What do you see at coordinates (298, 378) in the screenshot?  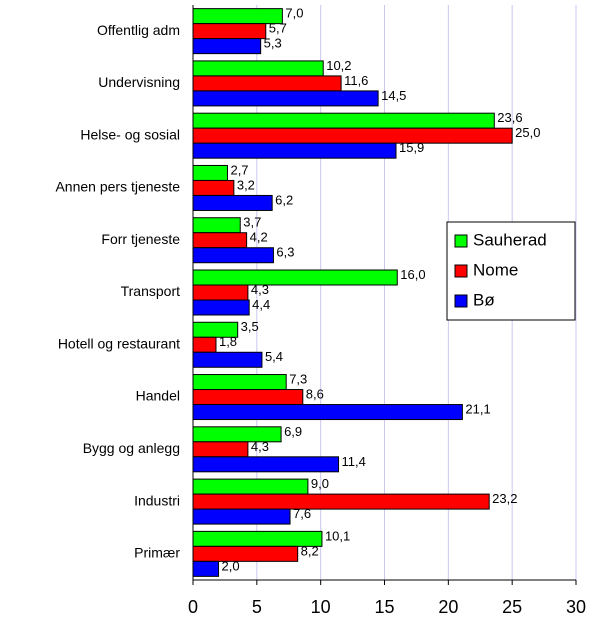 I see `value-label: 7,3` at bounding box center [298, 378].